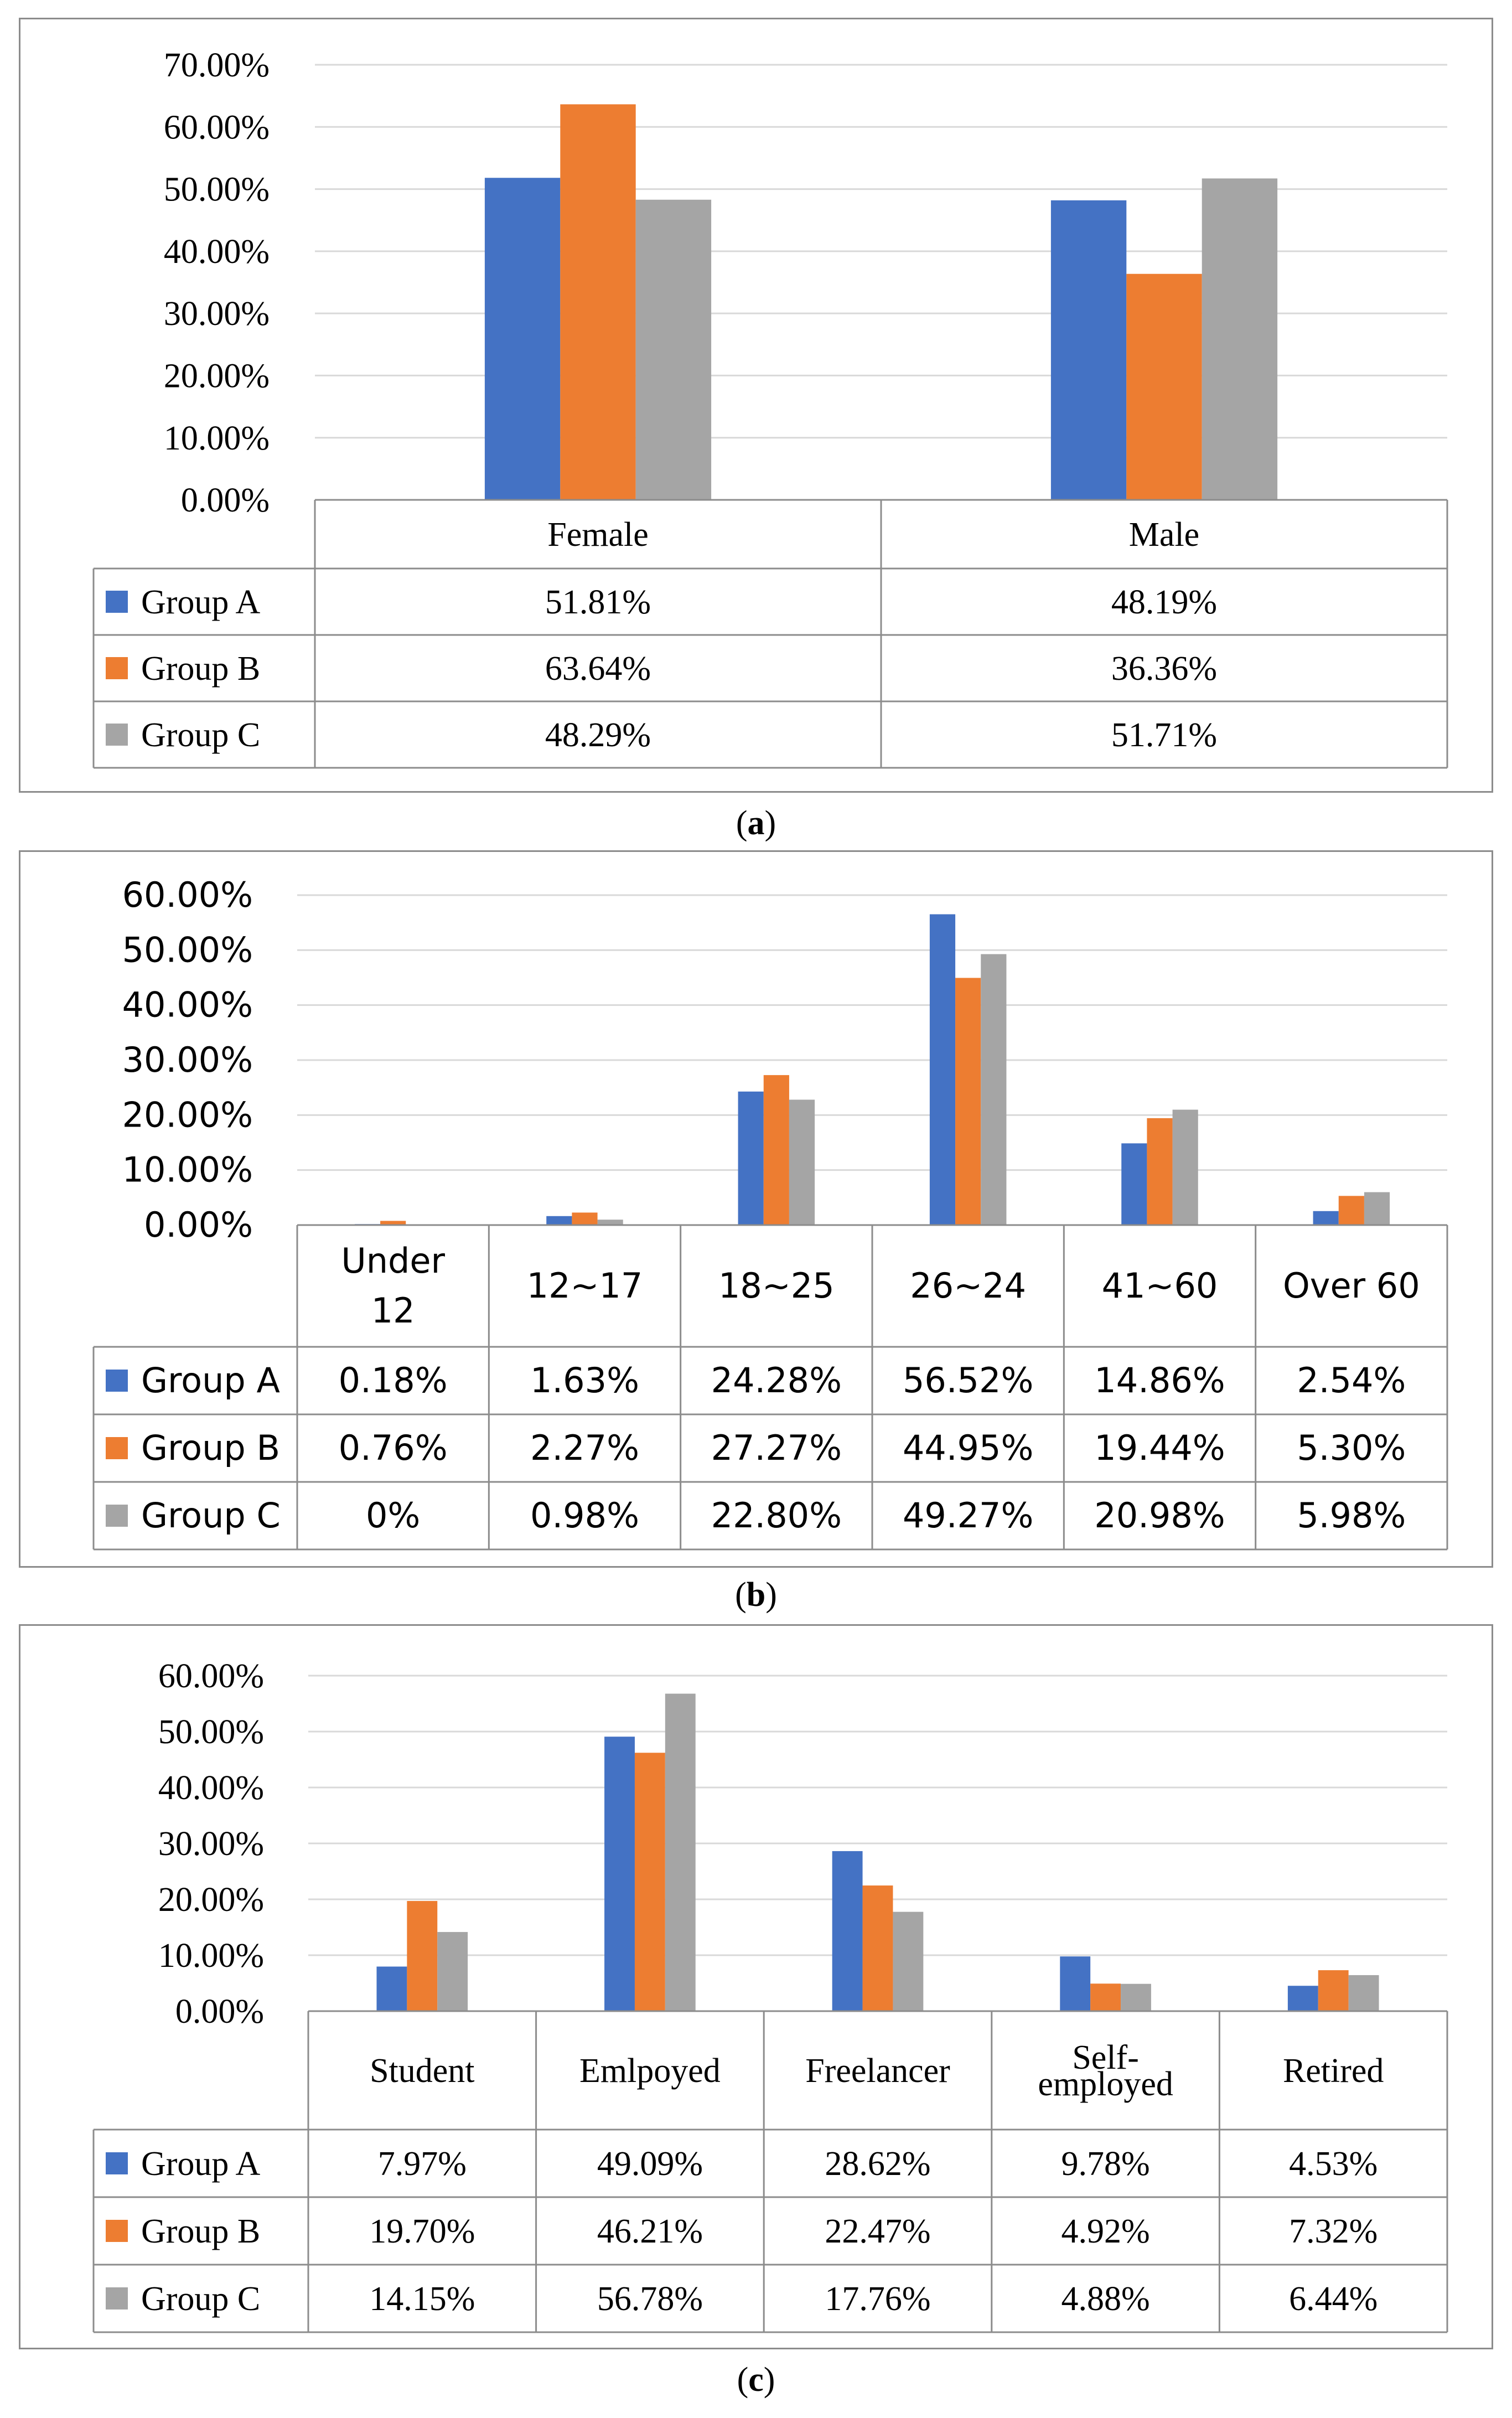  I want to click on data-label: 1.63%, so click(584, 1380).